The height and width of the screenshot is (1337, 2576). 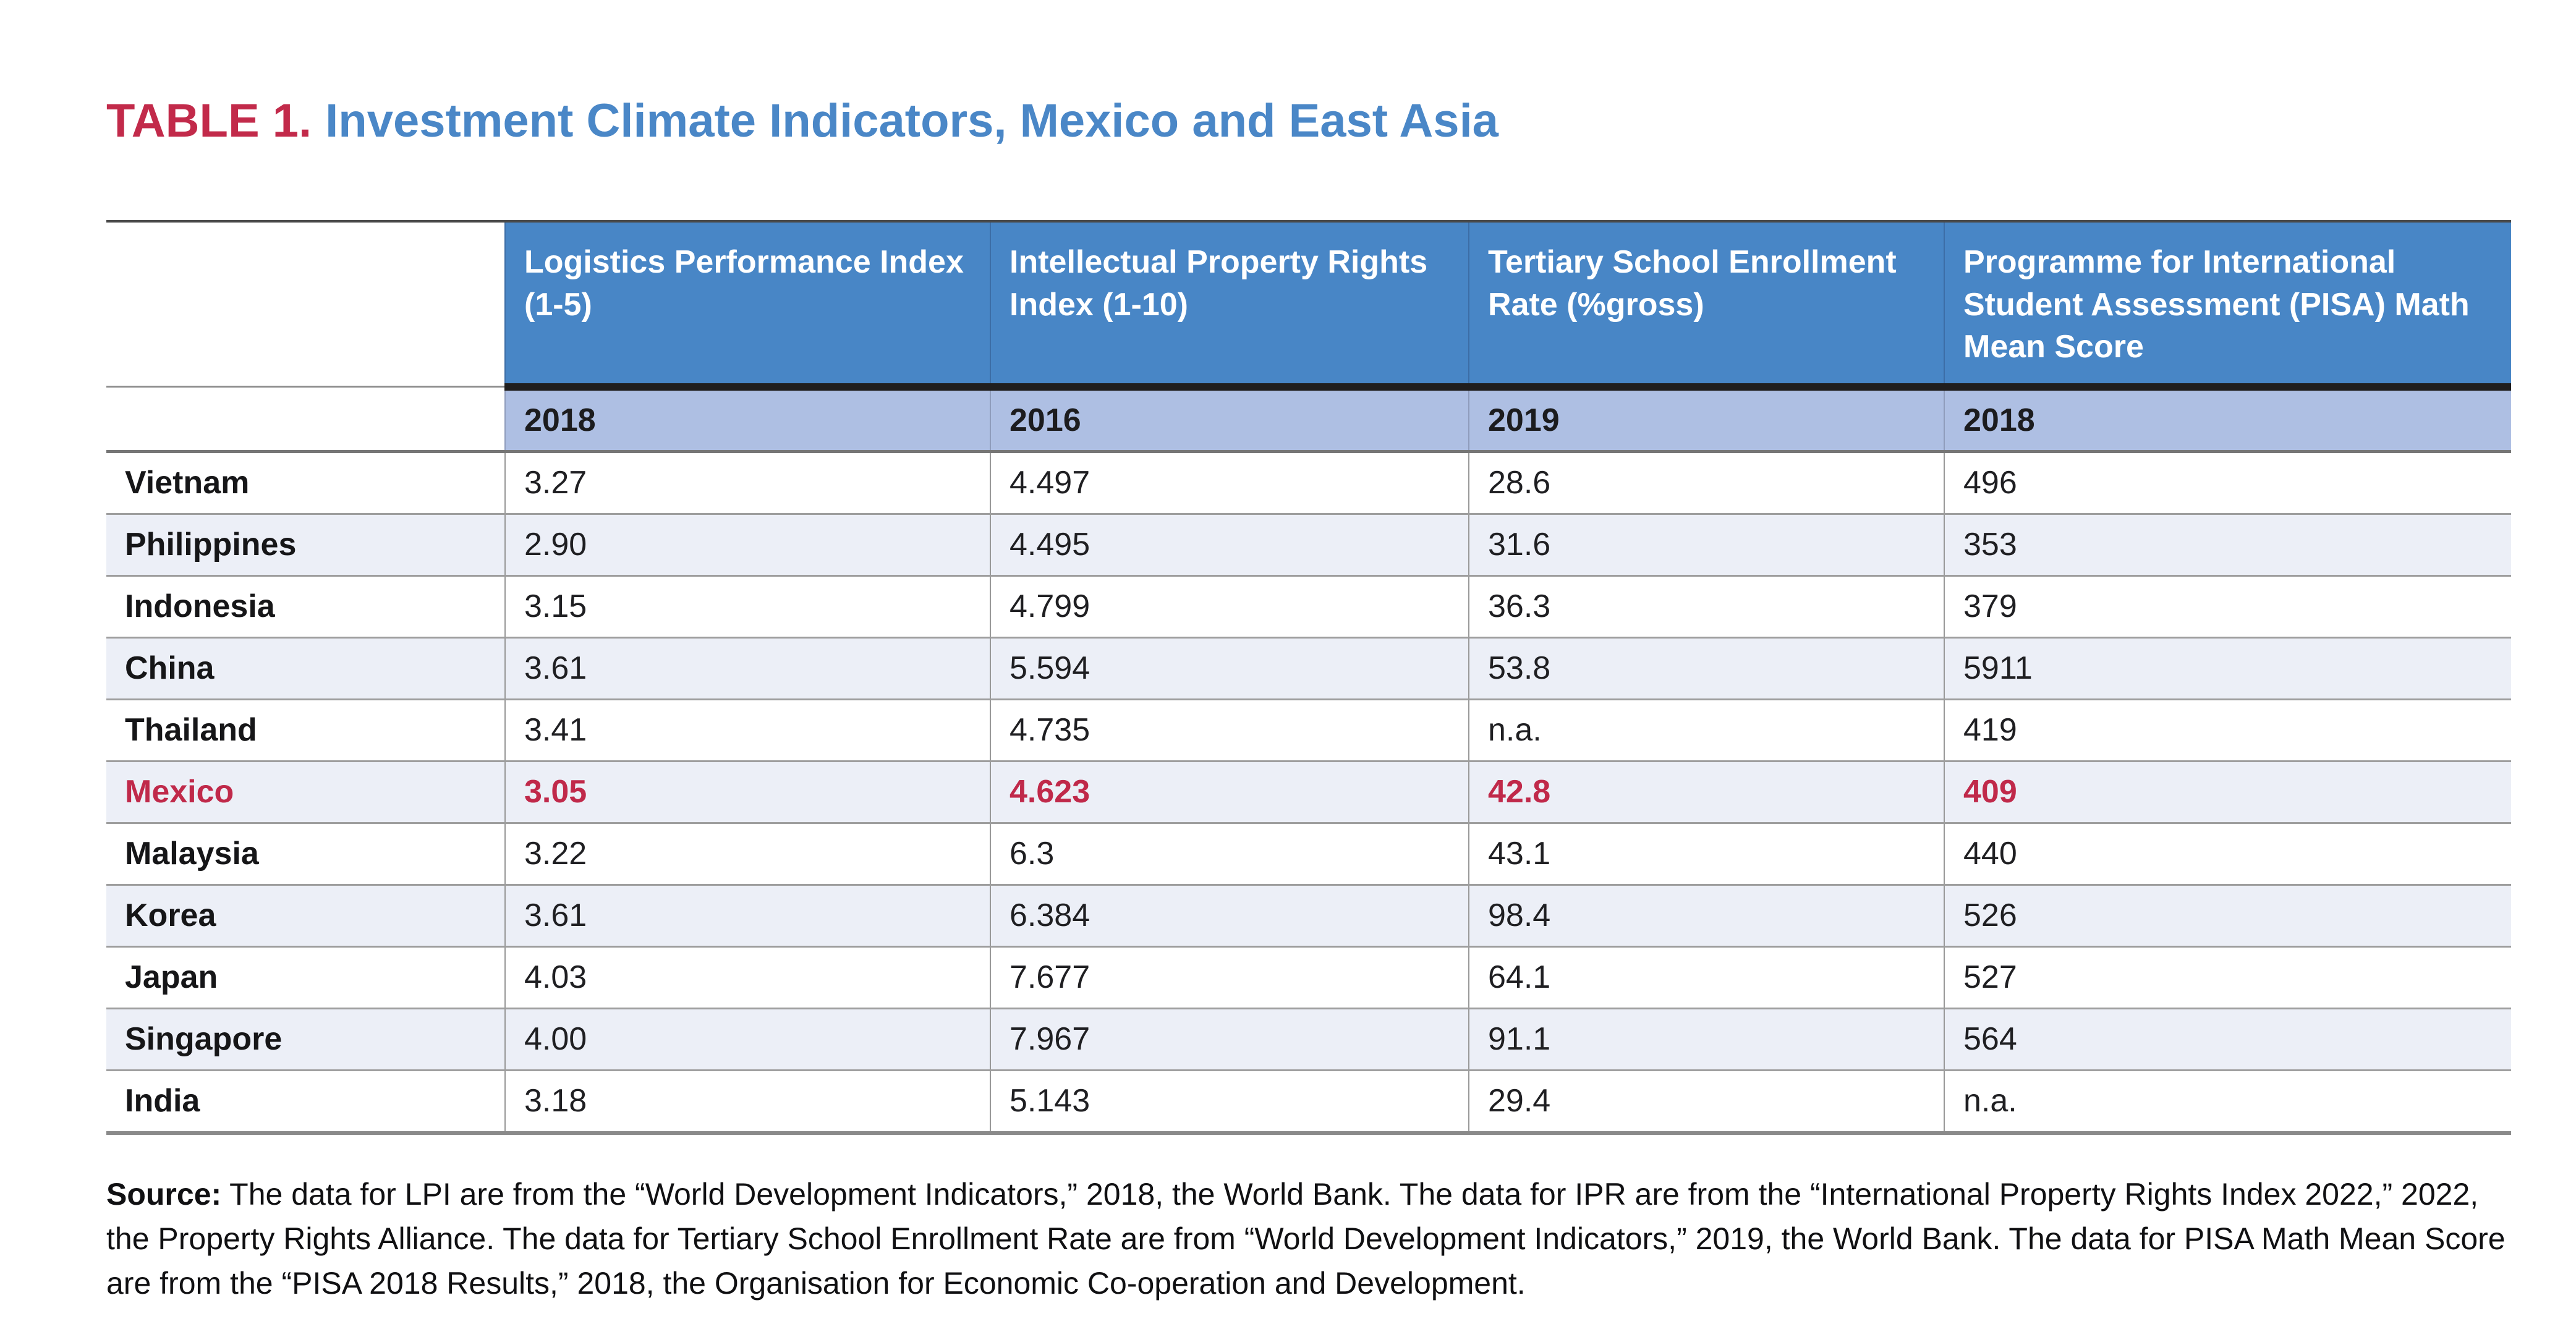 What do you see at coordinates (2227, 792) in the screenshot?
I see `value-cell: 409` at bounding box center [2227, 792].